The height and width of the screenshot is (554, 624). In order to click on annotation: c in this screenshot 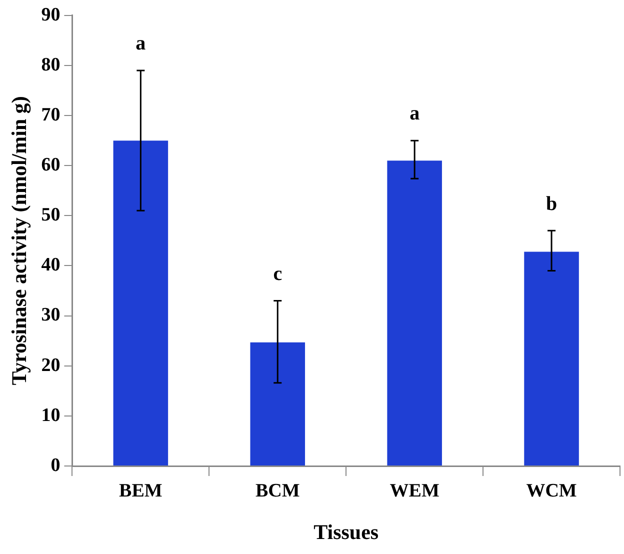, I will do `click(277, 273)`.